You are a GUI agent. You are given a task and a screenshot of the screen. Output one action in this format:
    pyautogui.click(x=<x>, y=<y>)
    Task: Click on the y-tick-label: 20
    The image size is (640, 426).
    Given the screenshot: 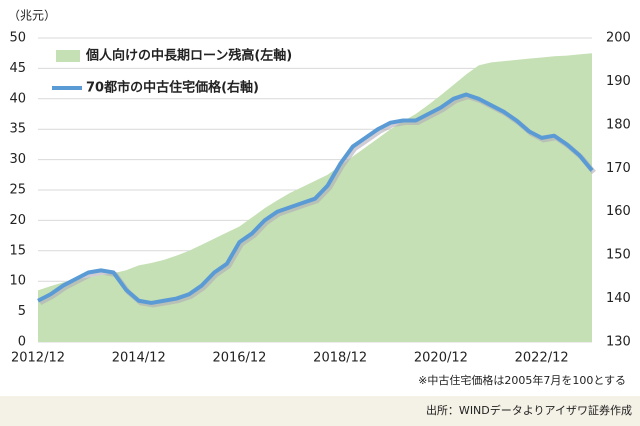 What is the action you would take?
    pyautogui.click(x=17, y=220)
    